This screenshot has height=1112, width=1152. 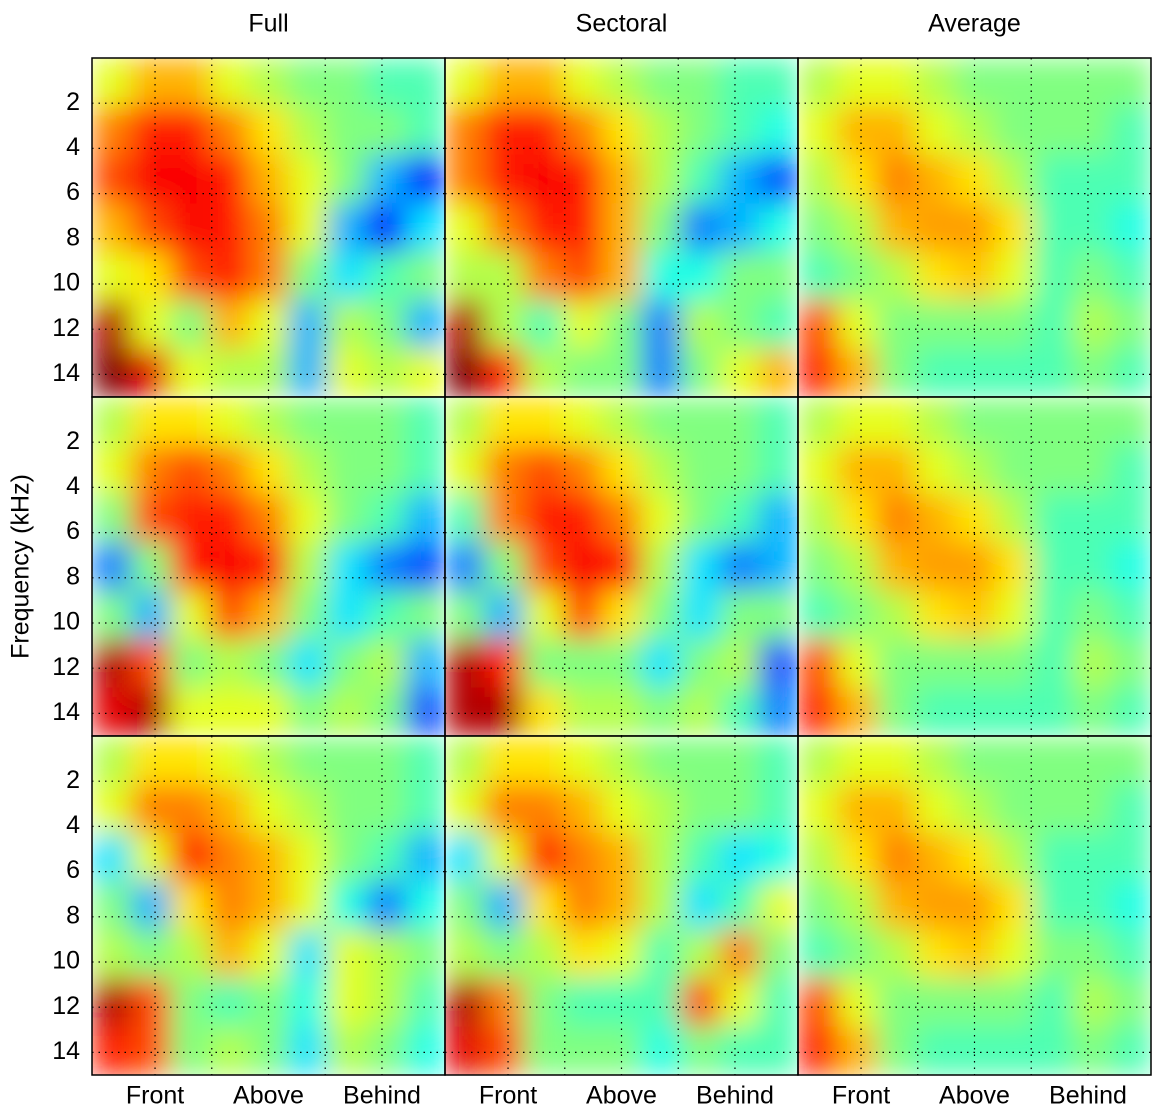 What do you see at coordinates (73, 237) in the screenshot?
I see `y-tick-label: 8` at bounding box center [73, 237].